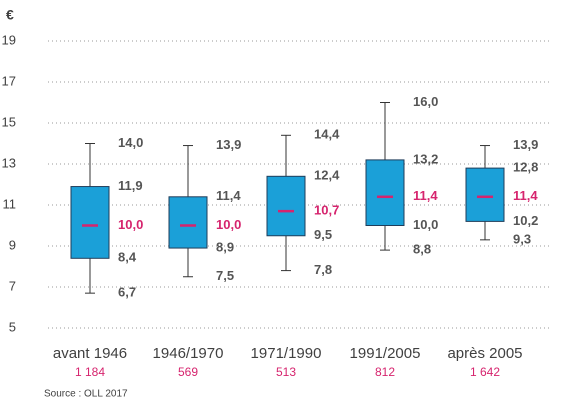 Image resolution: width=561 pixels, height=405 pixels. What do you see at coordinates (130, 142) in the screenshot?
I see `value-label: 14,0` at bounding box center [130, 142].